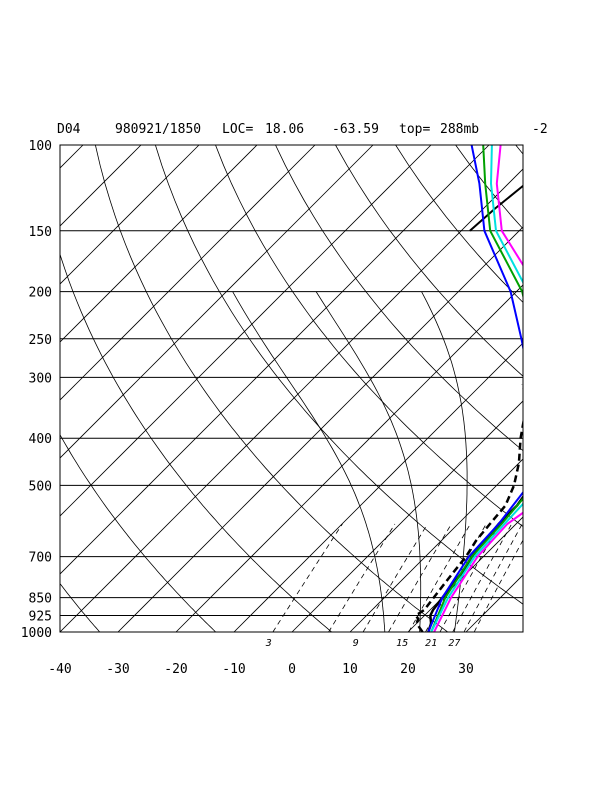 The width and height of the screenshot is (612, 792). What do you see at coordinates (284, 129) in the screenshot?
I see `latitude: 18.06` at bounding box center [284, 129].